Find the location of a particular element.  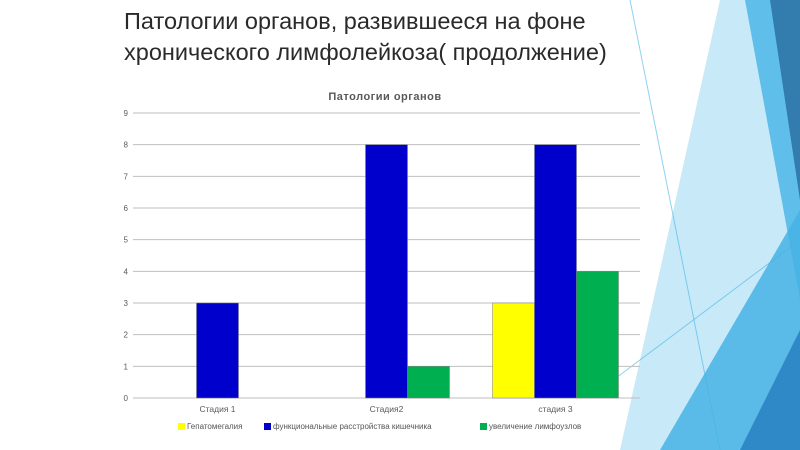

bar-series2-cat2 is located at coordinates (386, 271).